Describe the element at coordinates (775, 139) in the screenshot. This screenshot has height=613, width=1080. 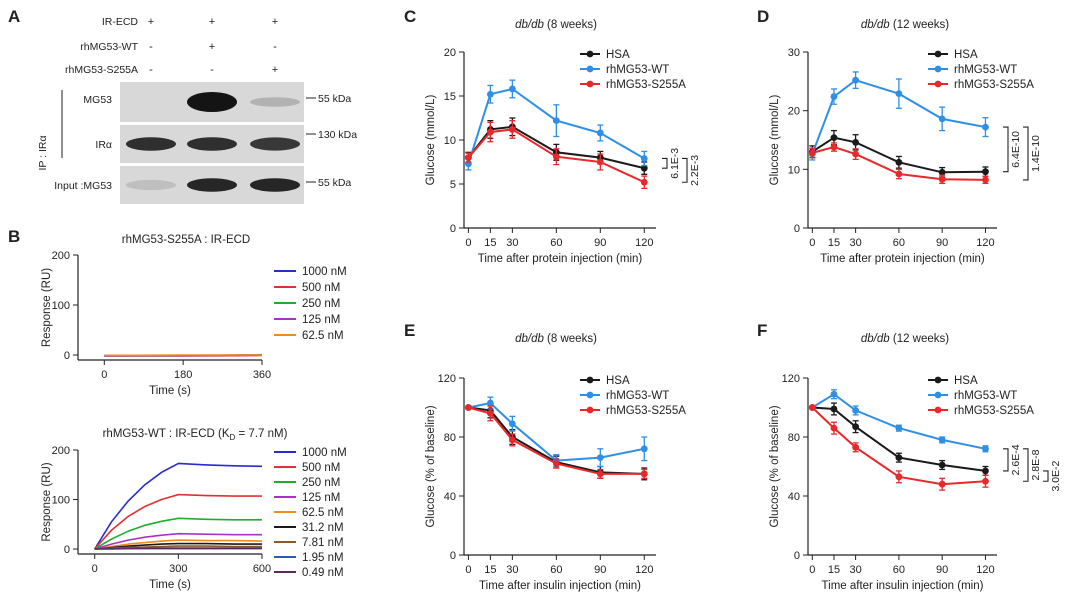
I see `y-axis-label: Glucose (mmol/L)` at that location.